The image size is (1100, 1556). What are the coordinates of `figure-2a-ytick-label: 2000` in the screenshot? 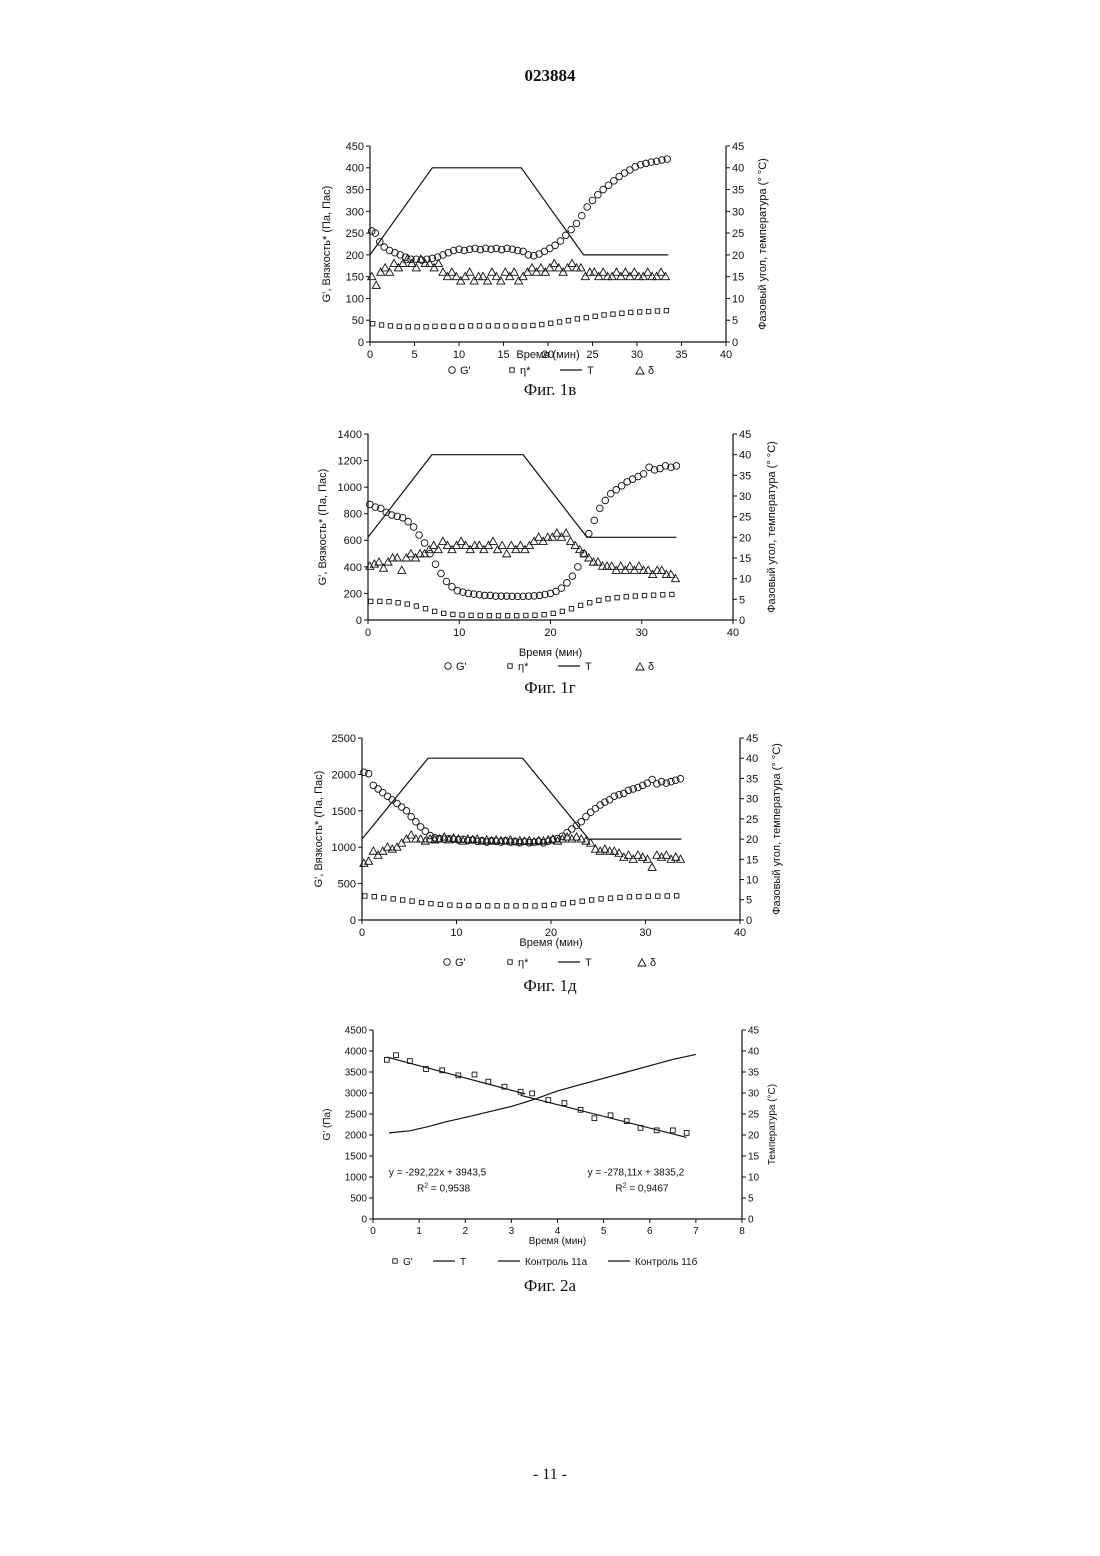 It's located at (356, 1136).